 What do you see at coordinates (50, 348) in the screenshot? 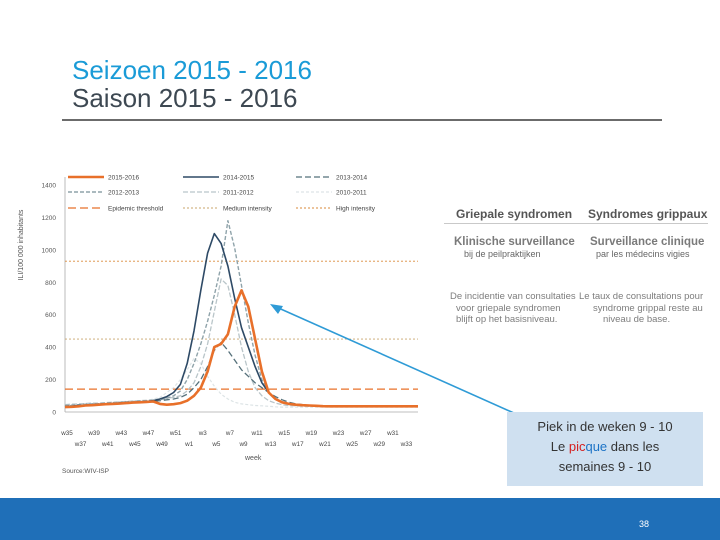
I see `y-tick-label: 400` at bounding box center [50, 348].